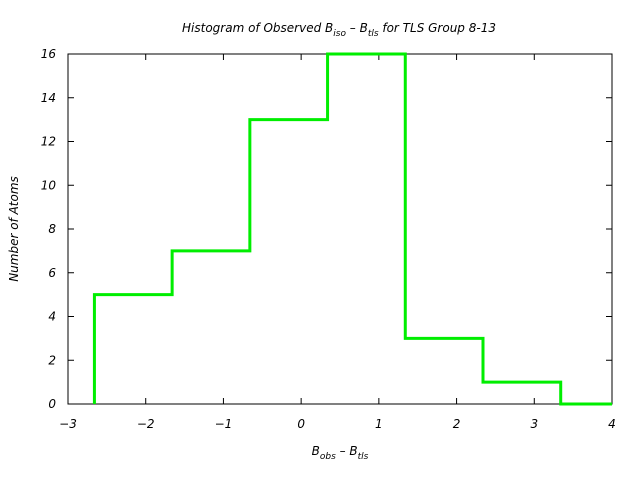 The width and height of the screenshot is (640, 480). I want to click on title-part-2: – B, so click(357, 28).